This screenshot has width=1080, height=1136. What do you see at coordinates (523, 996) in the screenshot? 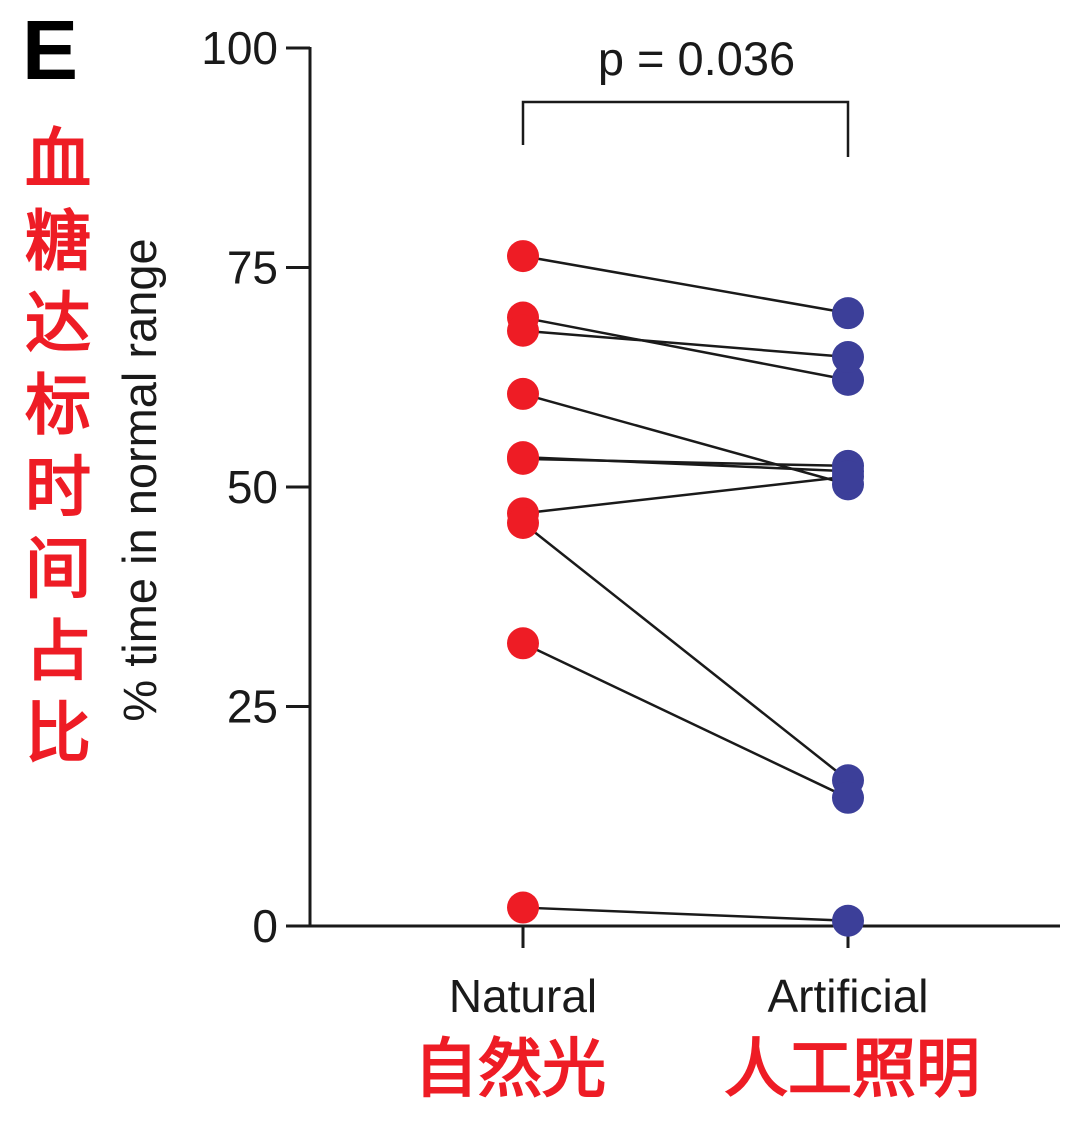
I see `x-tick-label: Natural` at bounding box center [523, 996].